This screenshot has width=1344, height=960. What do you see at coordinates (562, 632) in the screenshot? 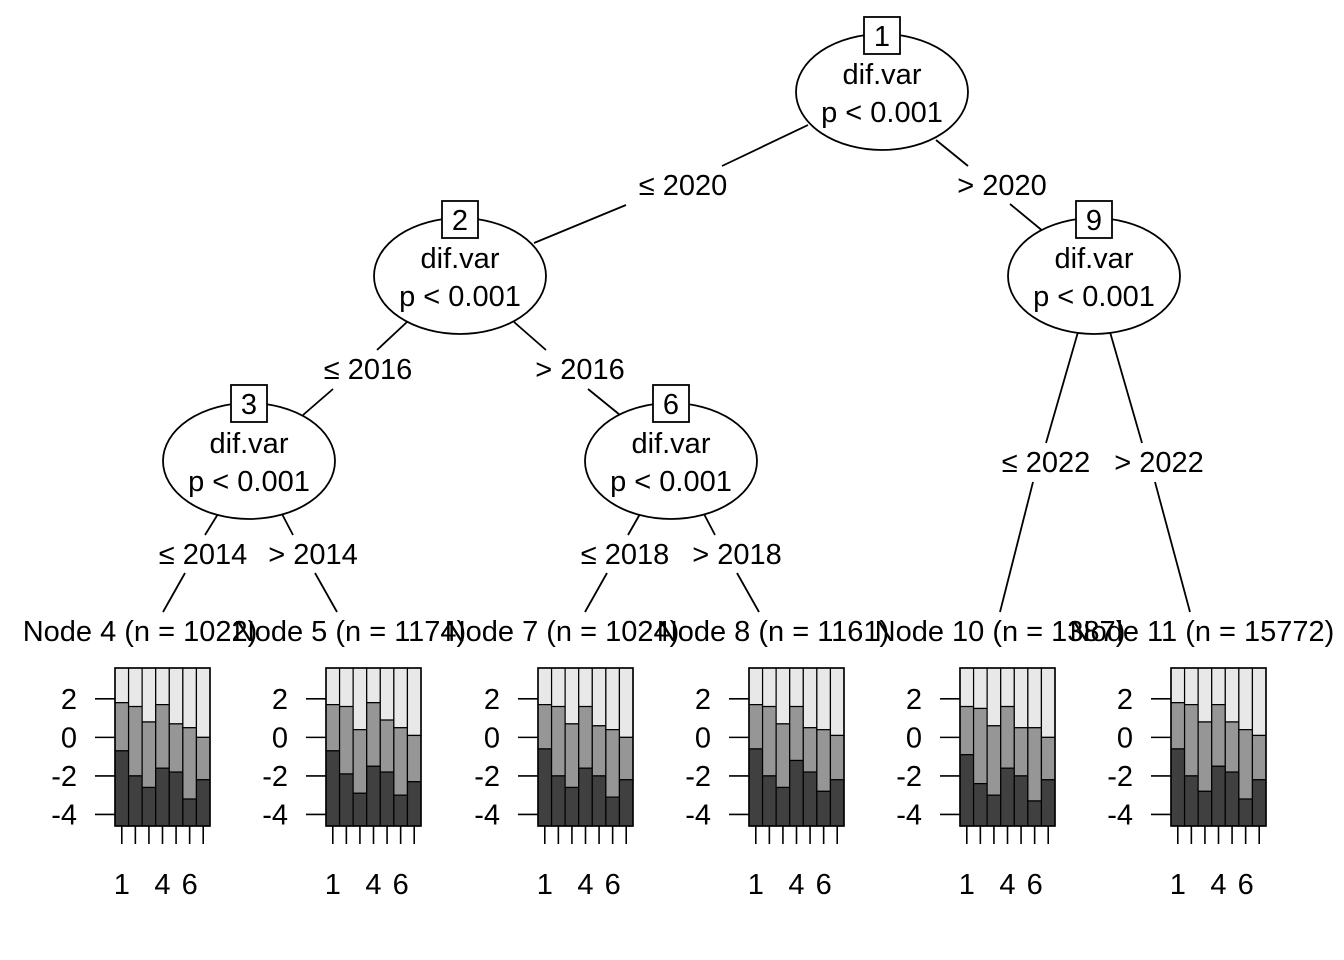
I see `terminal-title: Node 7 (n = 1024)` at bounding box center [562, 632].